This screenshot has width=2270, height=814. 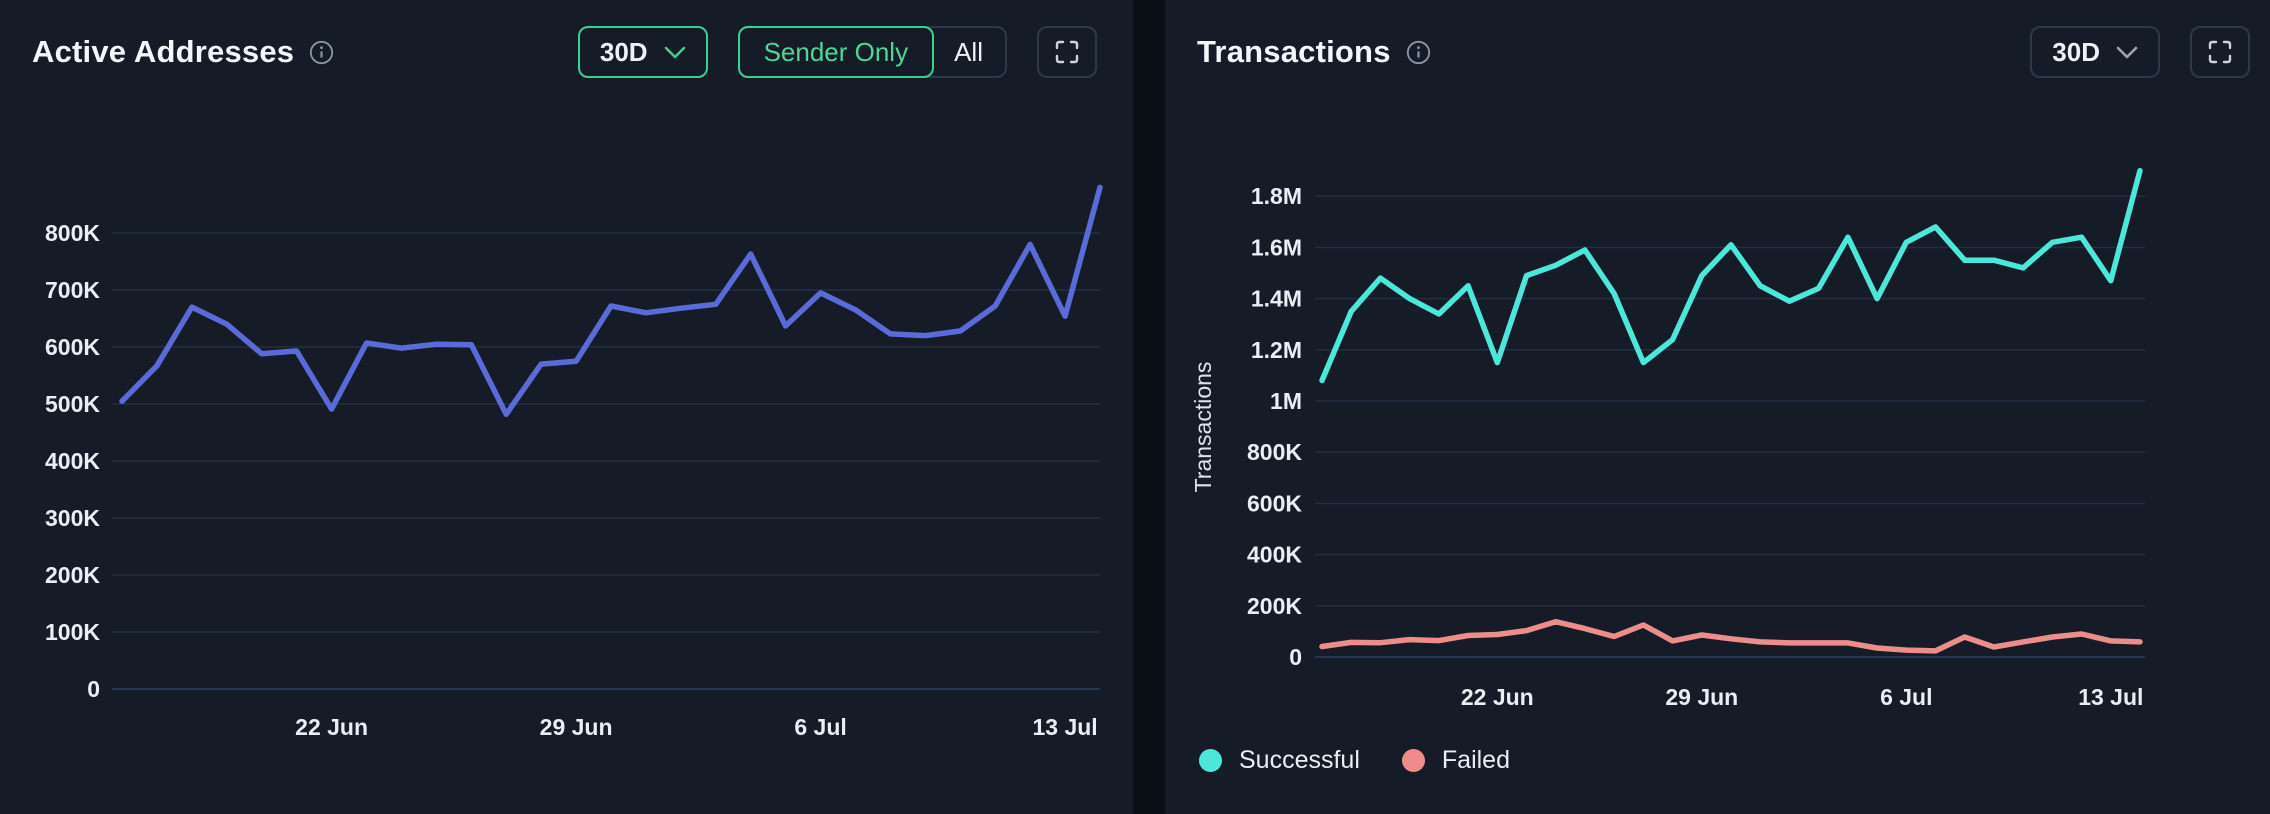 What do you see at coordinates (1299, 760) in the screenshot?
I see `legend-label-successful: Successful` at bounding box center [1299, 760].